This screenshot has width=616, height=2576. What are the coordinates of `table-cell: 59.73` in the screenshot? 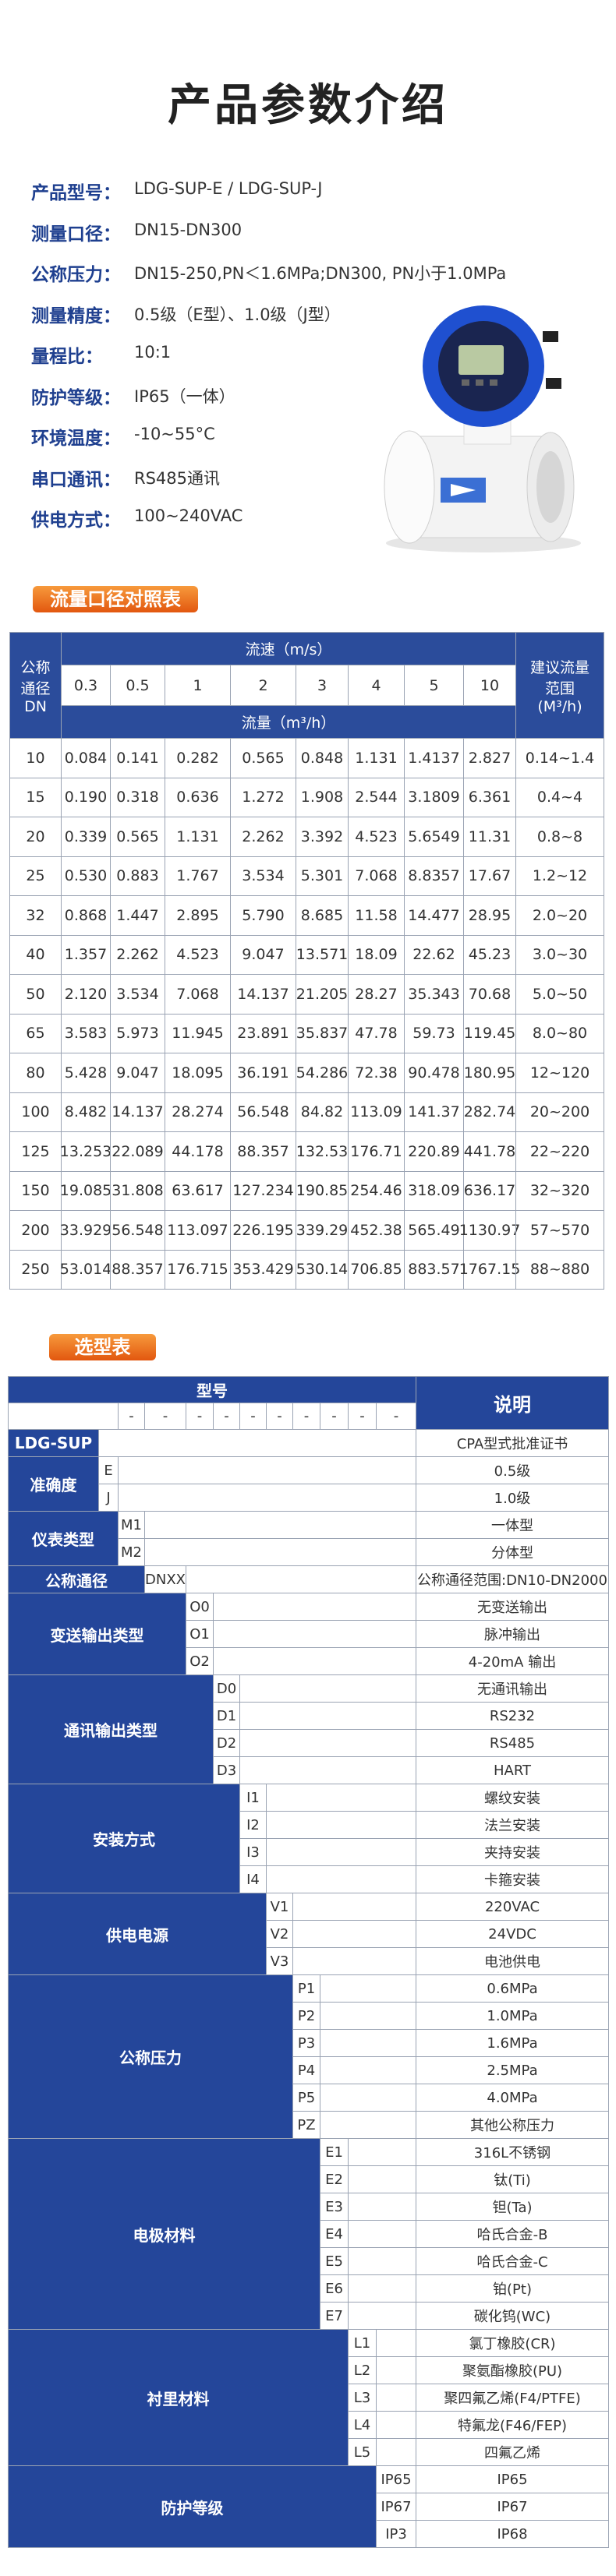 It's located at (434, 1033).